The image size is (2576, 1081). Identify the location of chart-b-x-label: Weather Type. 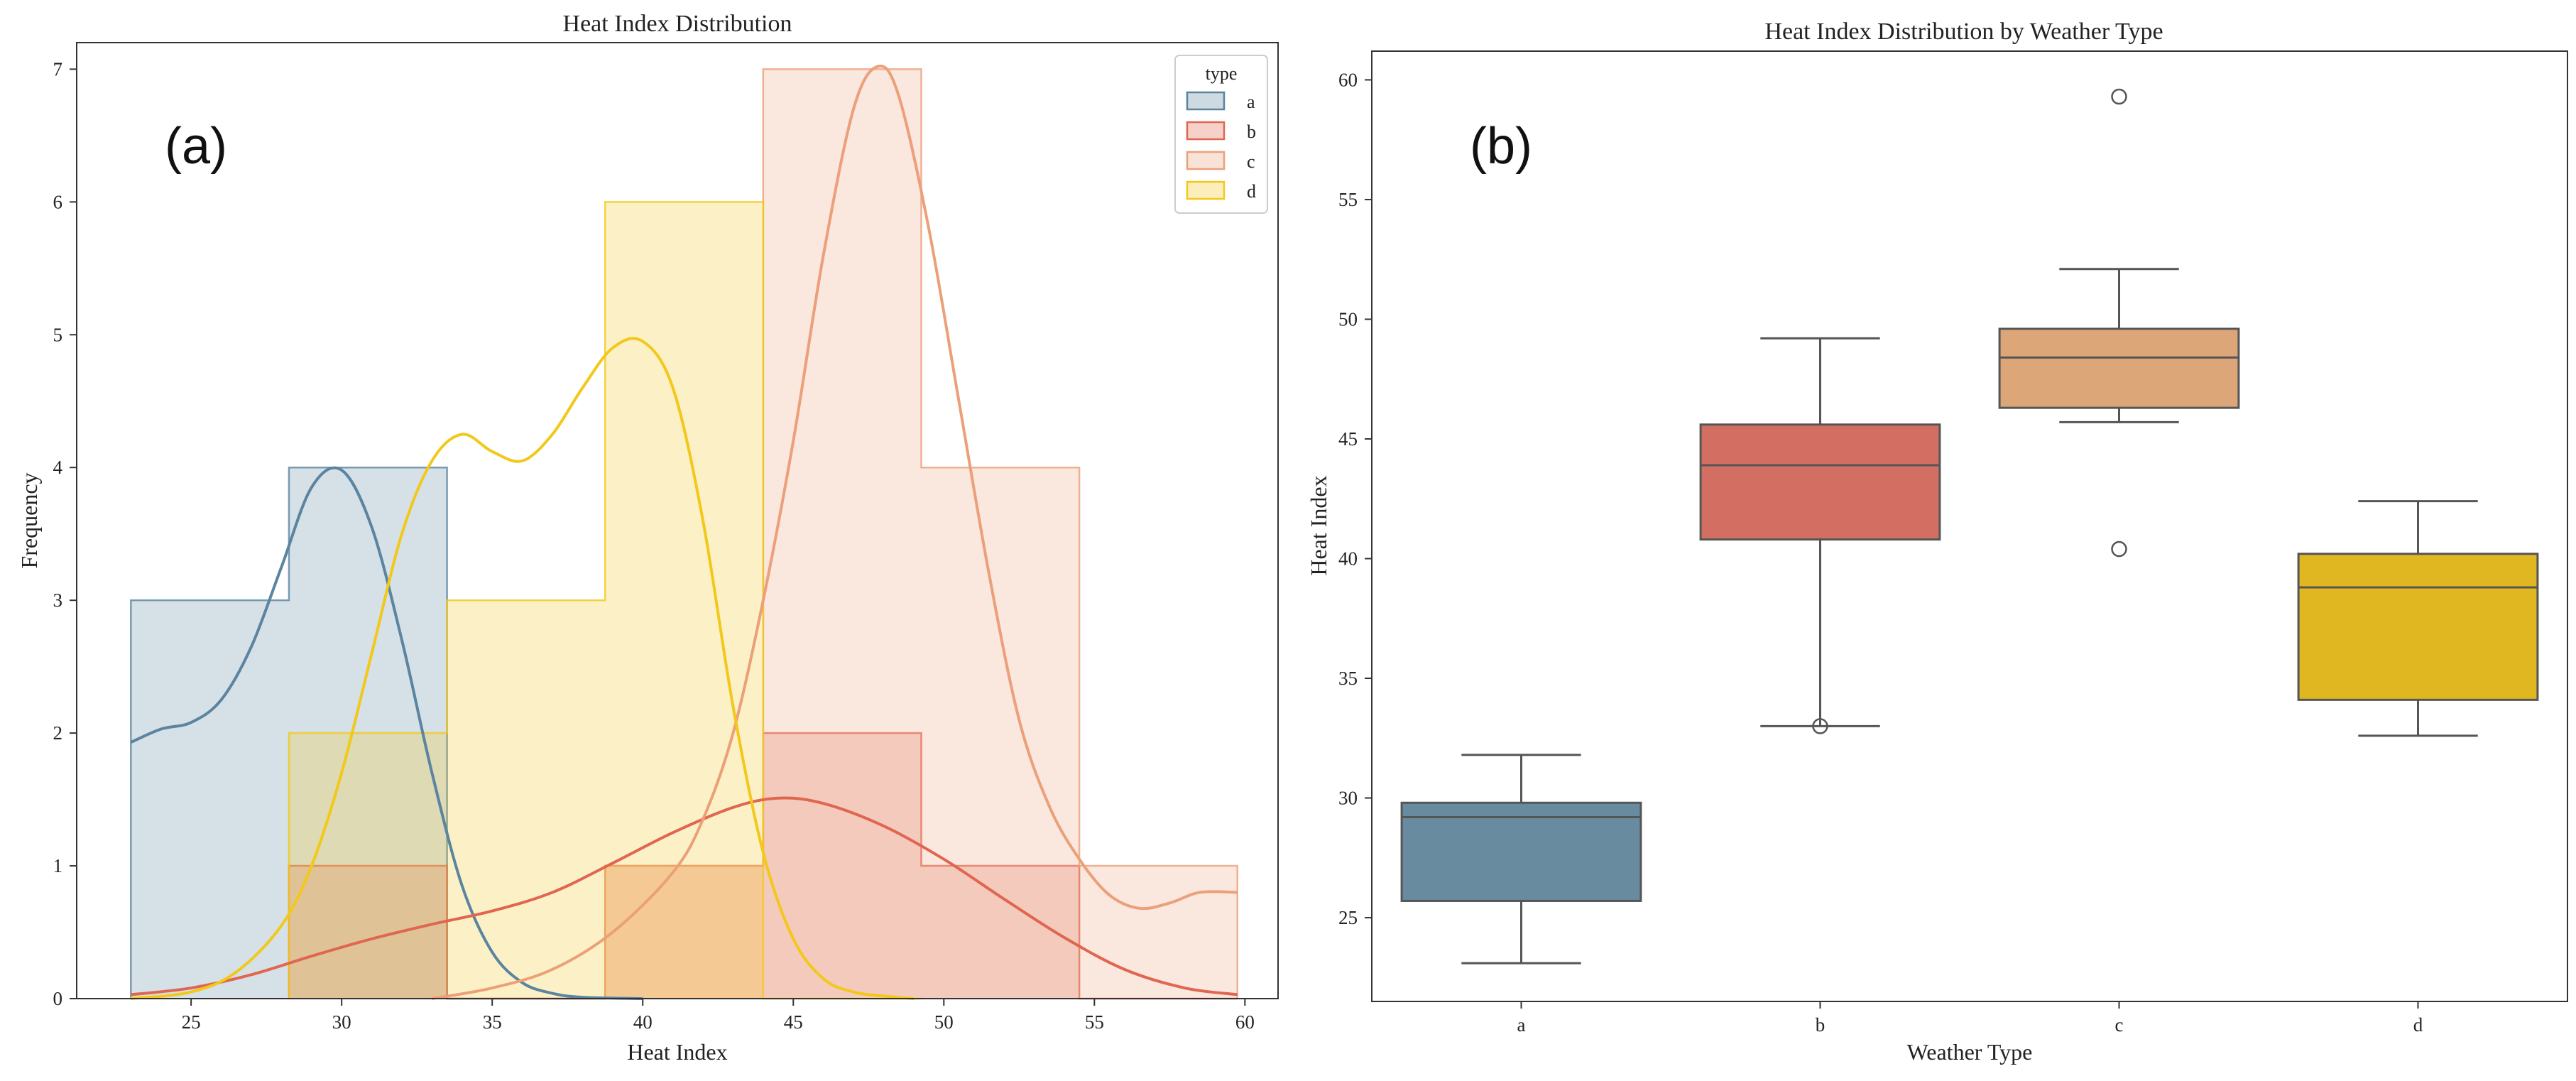
(1970, 1052).